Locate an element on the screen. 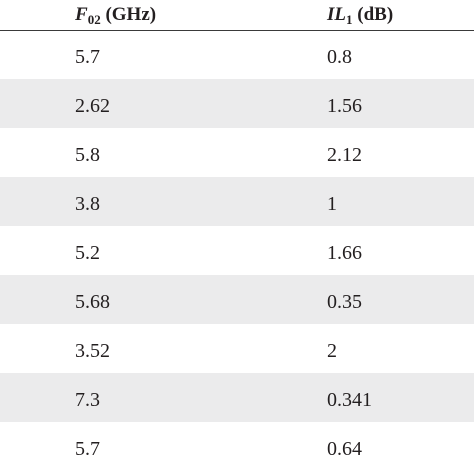  header-frequency: F02 (GHz) is located at coordinates (158, 15).